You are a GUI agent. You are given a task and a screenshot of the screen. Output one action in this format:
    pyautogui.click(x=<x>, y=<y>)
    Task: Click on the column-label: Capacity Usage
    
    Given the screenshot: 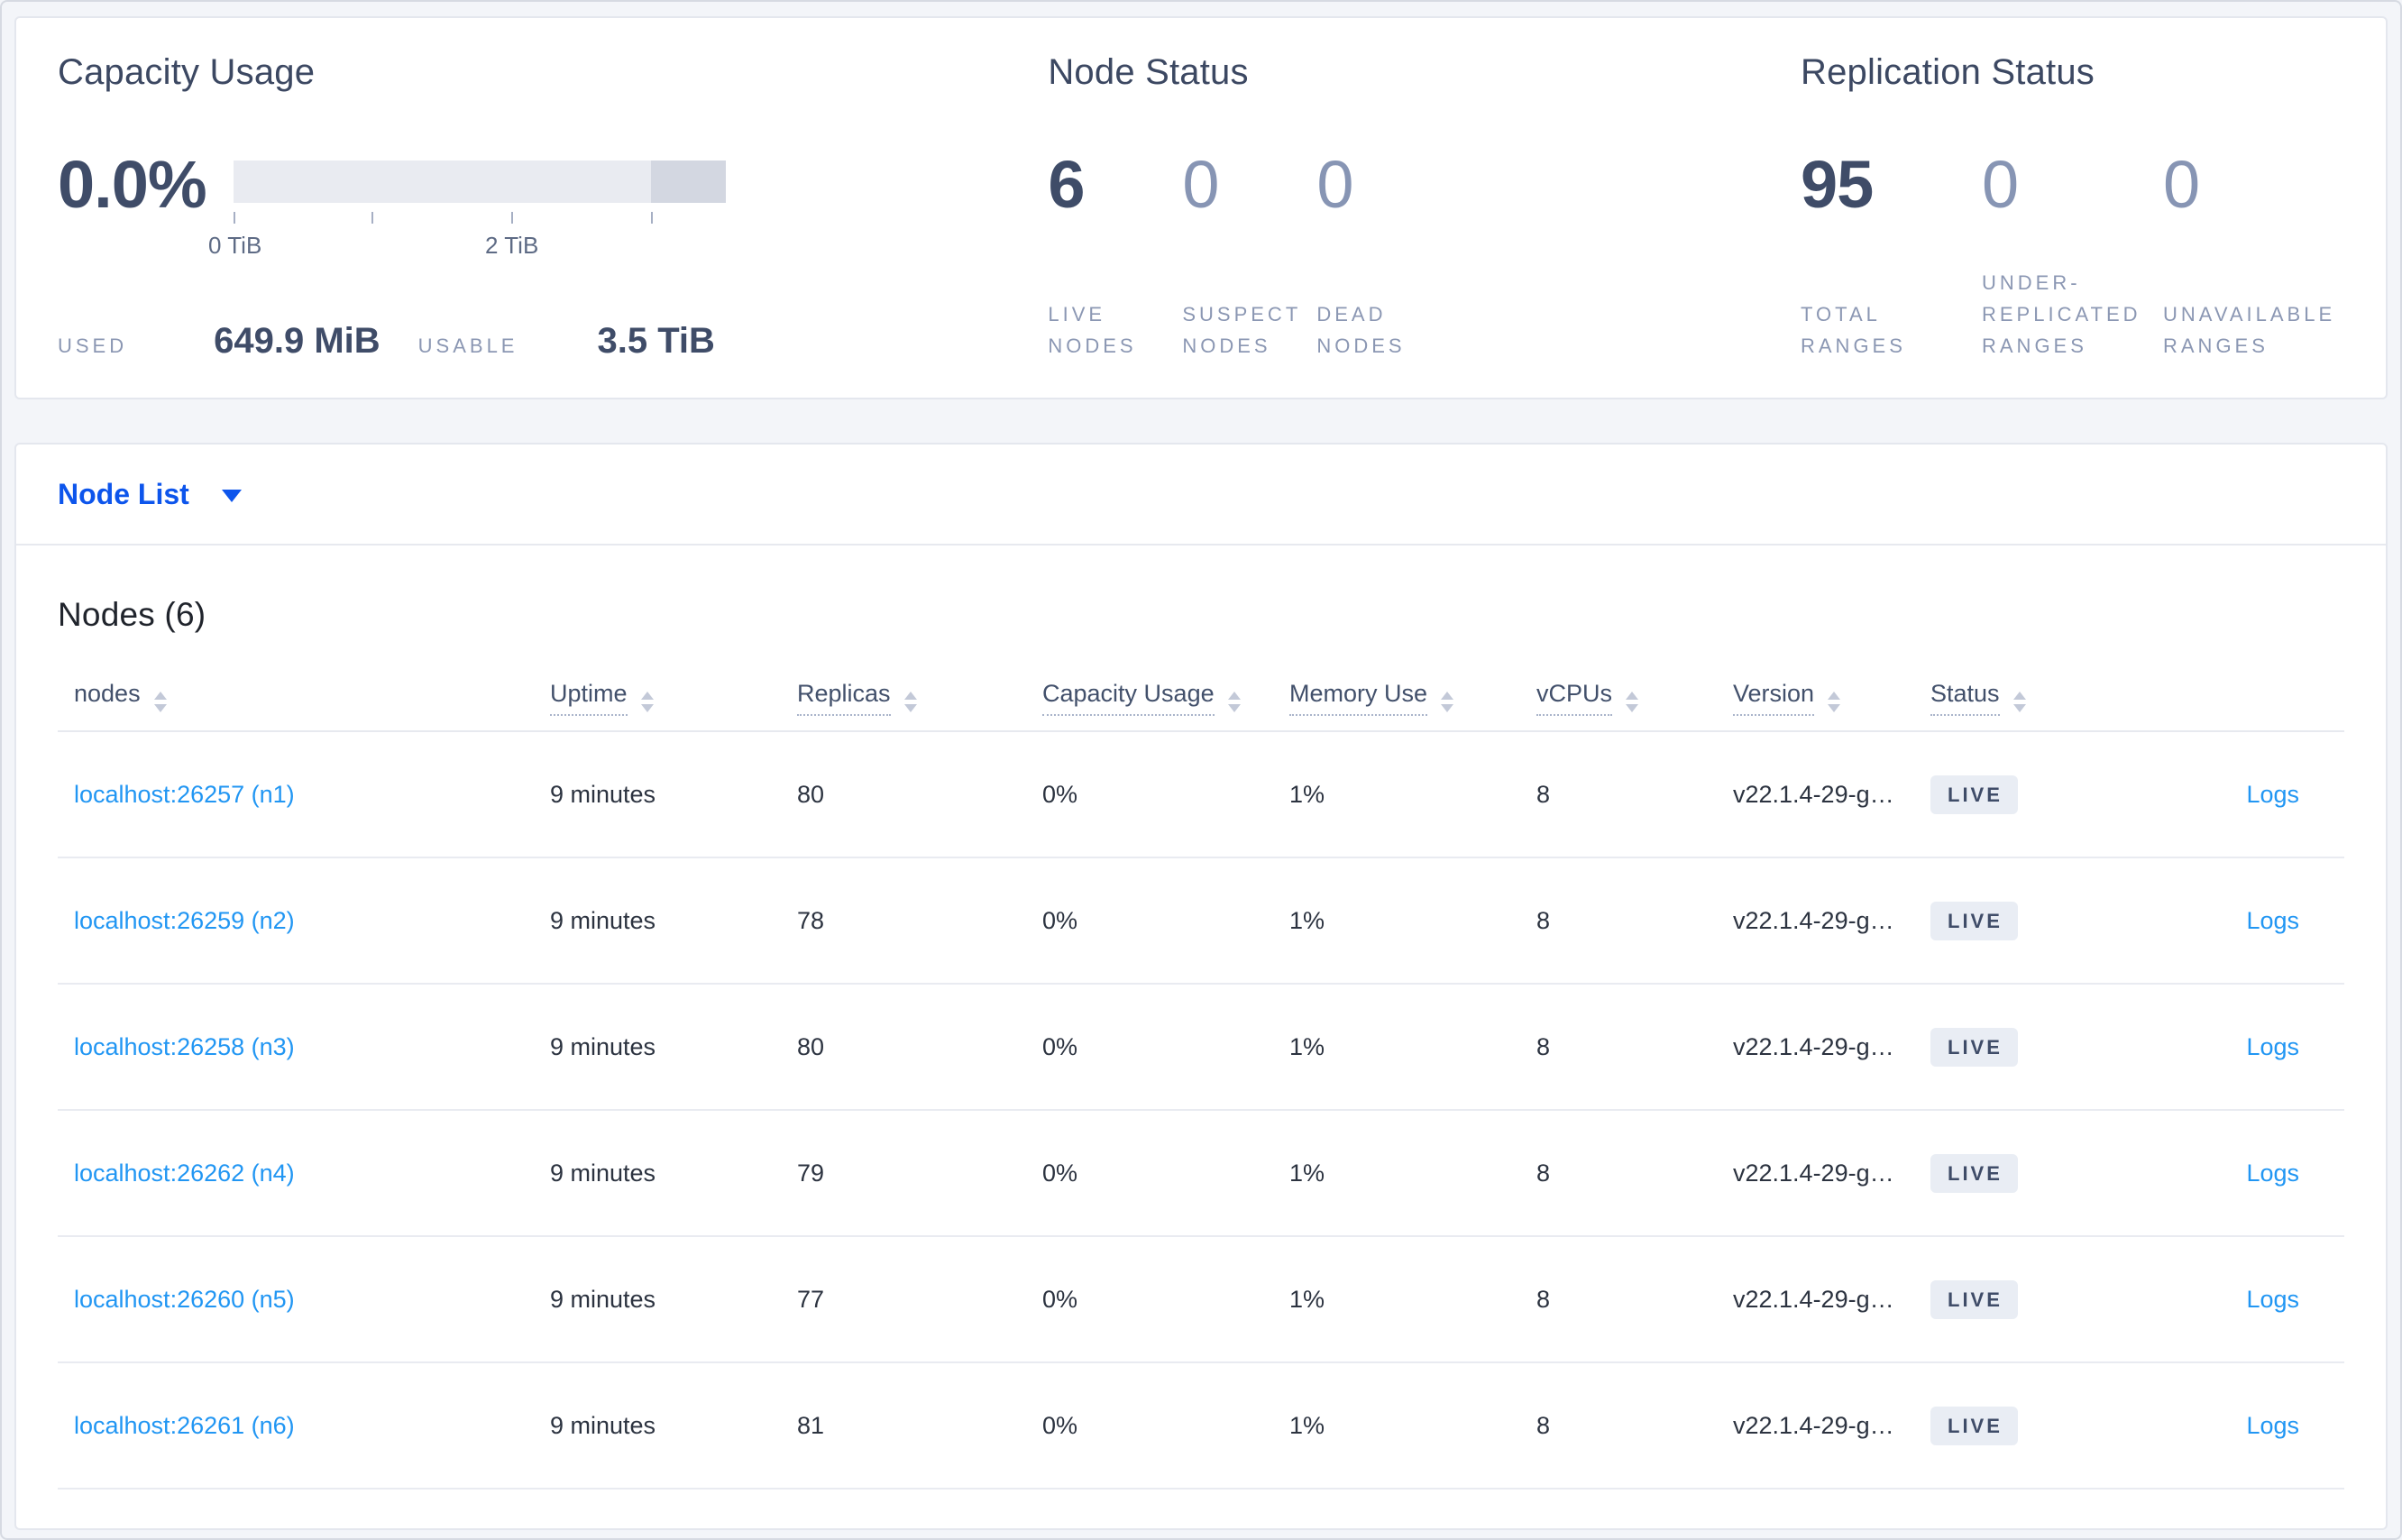 What is the action you would take?
    pyautogui.click(x=1128, y=698)
    